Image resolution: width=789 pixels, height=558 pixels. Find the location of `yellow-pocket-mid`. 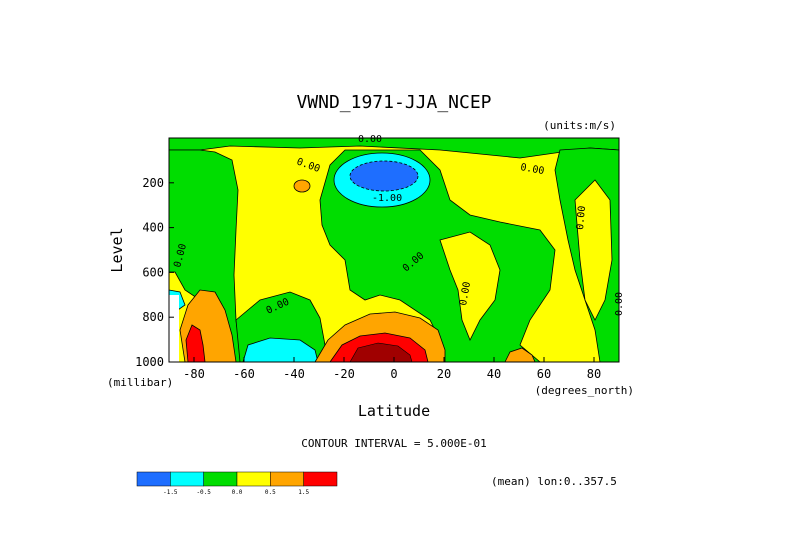

yellow-pocket-mid is located at coordinates (470, 286).